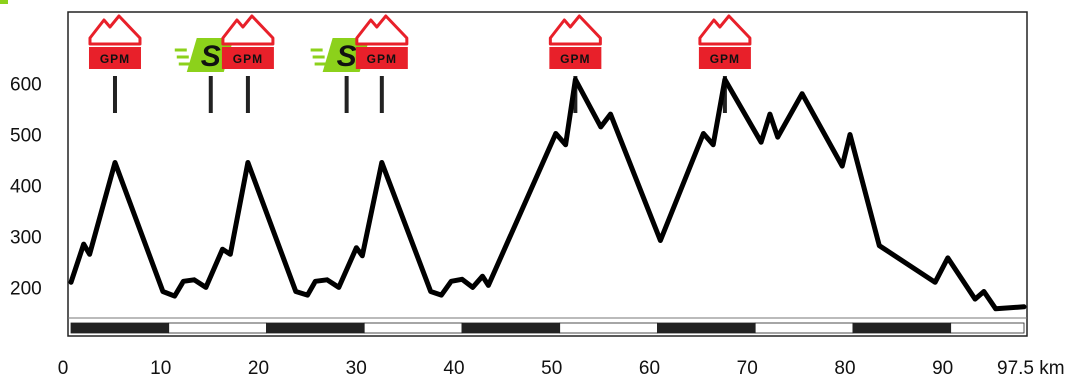 The width and height of the screenshot is (1083, 382). What do you see at coordinates (26, 288) in the screenshot?
I see `y-tick-label: 200` at bounding box center [26, 288].